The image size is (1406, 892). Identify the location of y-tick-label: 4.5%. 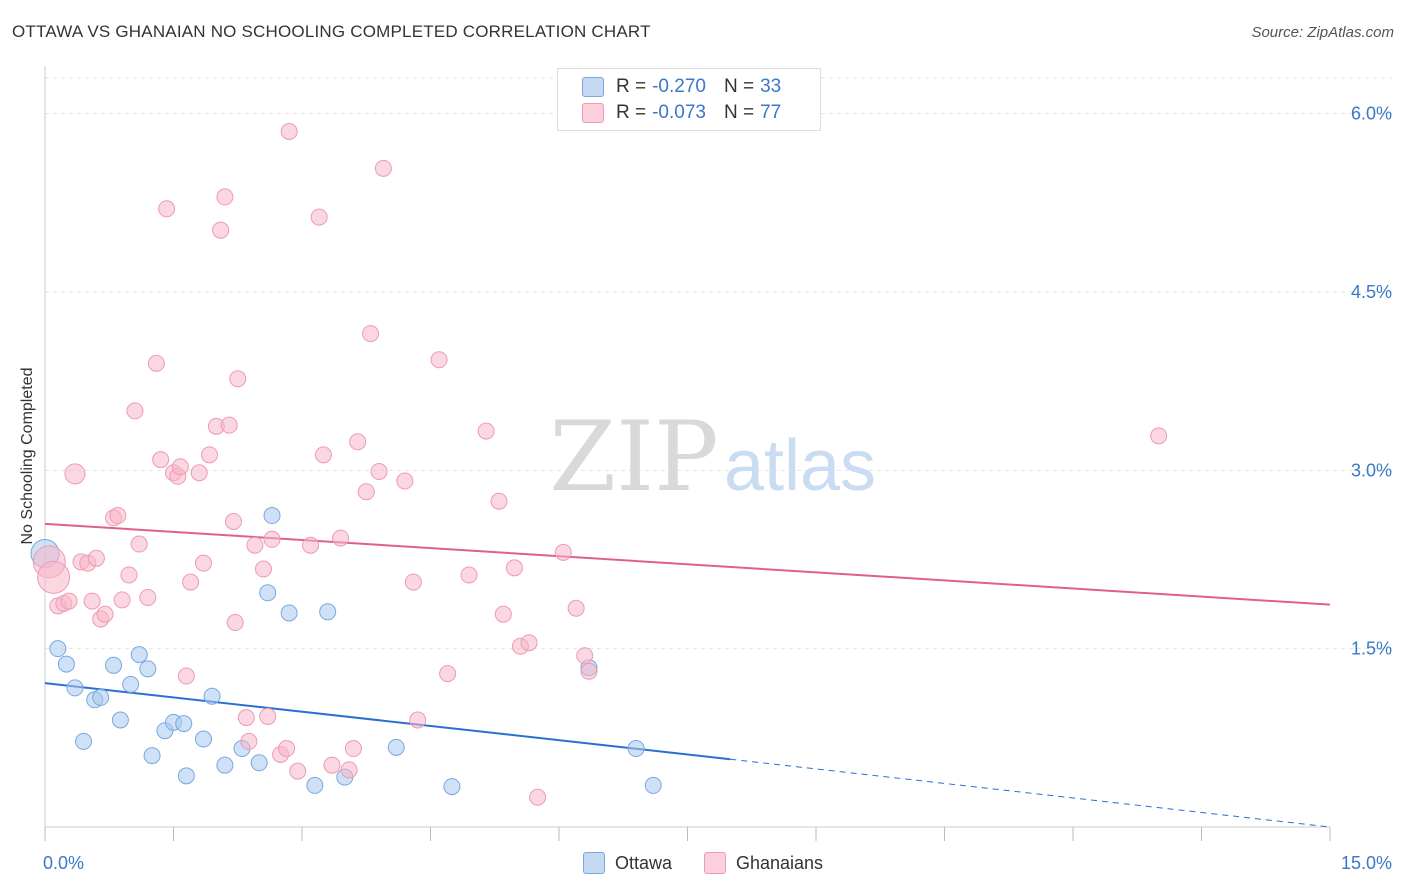
(1371, 292).